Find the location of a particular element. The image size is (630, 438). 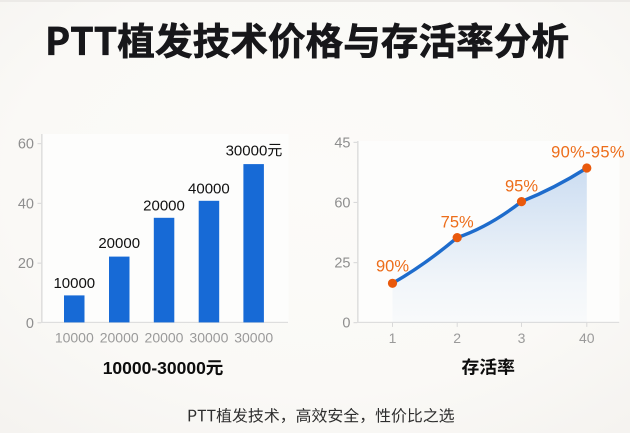

svg-text: 2 is located at coordinates (457, 338).